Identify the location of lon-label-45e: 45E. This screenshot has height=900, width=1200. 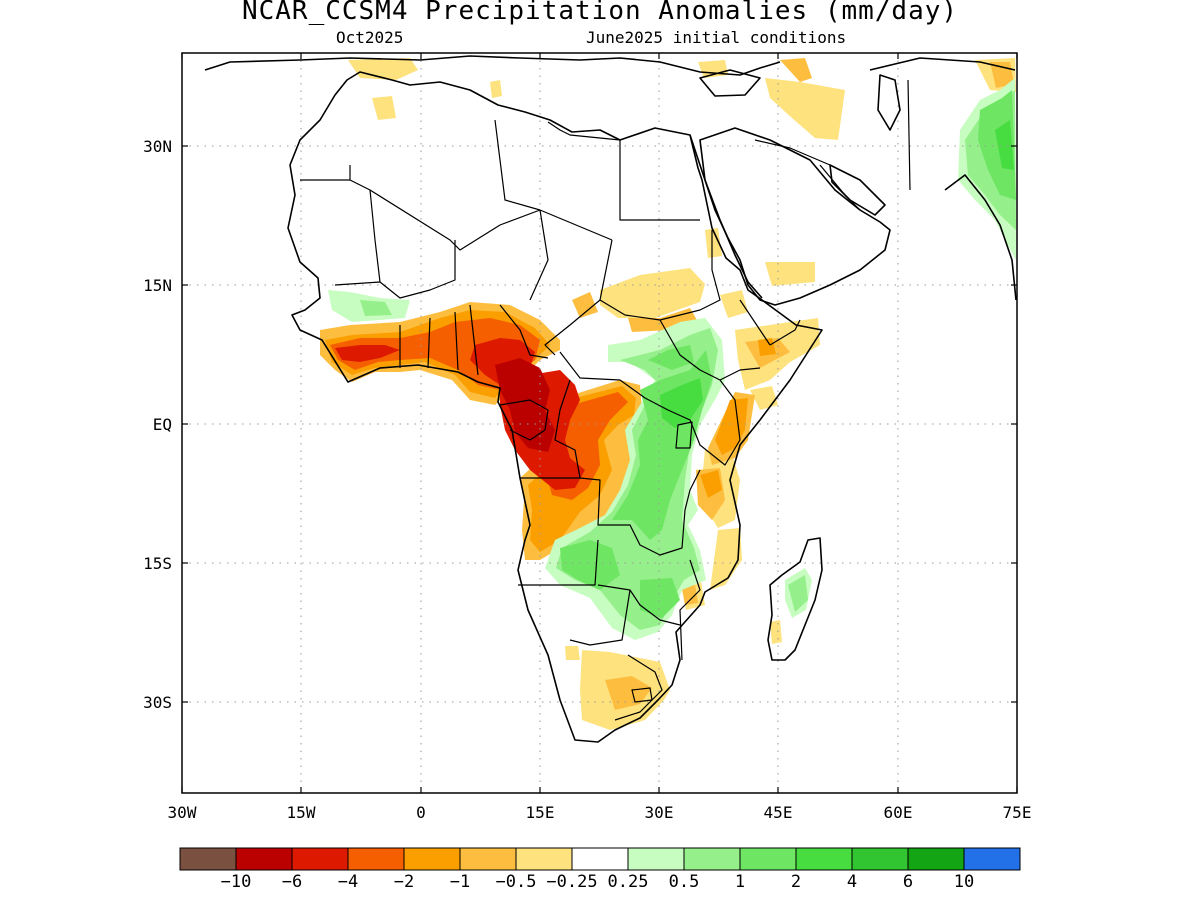
(778, 812).